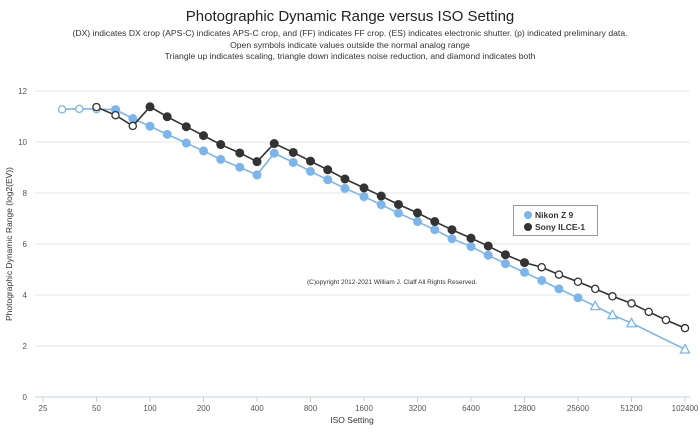  What do you see at coordinates (528, 227) in the screenshot?
I see `legend-marker-sony-ilce1` at bounding box center [528, 227].